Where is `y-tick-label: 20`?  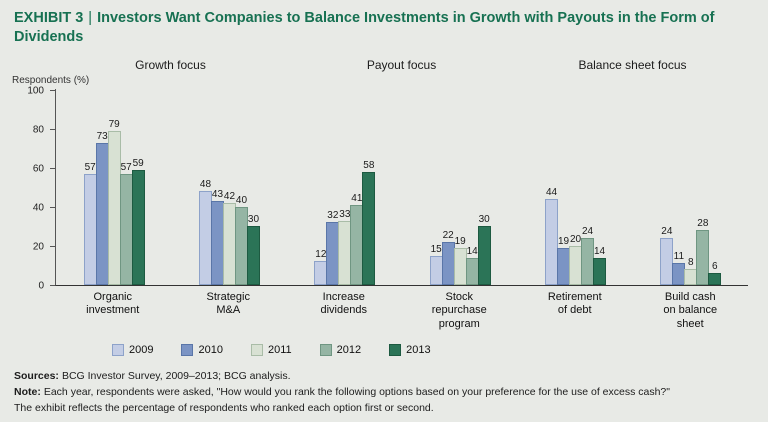 y-tick-label: 20 is located at coordinates (38, 247).